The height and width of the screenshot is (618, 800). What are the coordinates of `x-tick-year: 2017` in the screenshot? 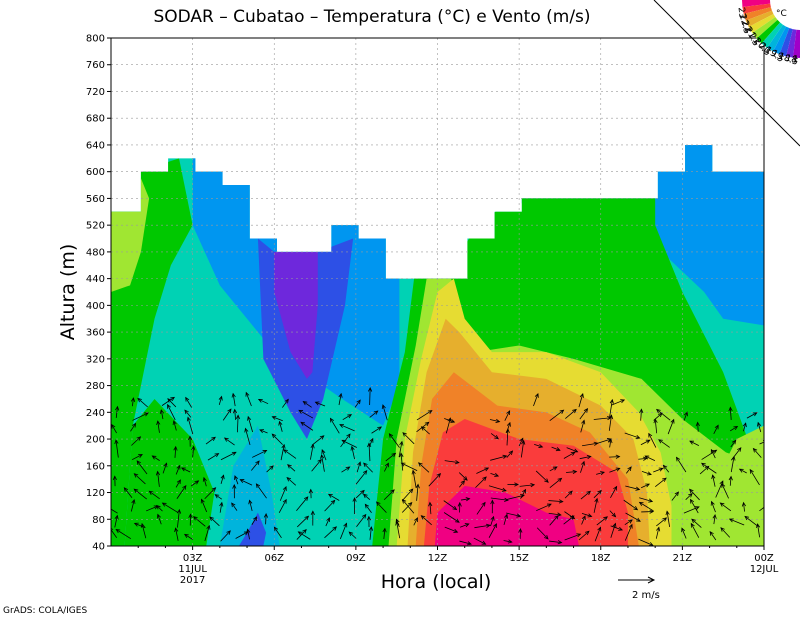 It's located at (192, 580).